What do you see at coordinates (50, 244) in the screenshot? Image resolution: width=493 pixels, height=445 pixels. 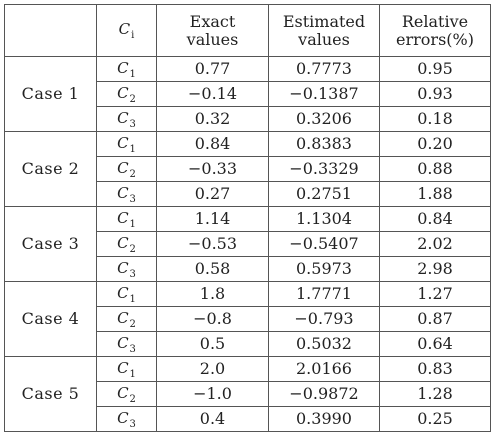 I see `case-label: Case 3` at bounding box center [50, 244].